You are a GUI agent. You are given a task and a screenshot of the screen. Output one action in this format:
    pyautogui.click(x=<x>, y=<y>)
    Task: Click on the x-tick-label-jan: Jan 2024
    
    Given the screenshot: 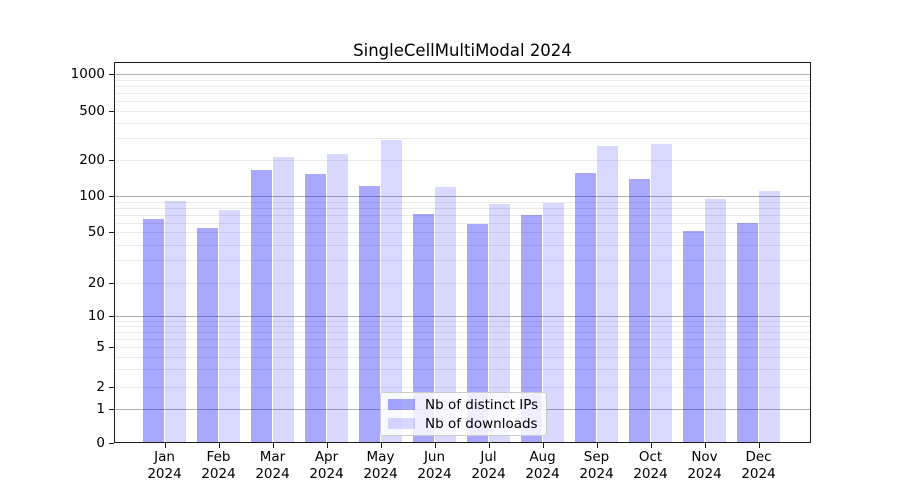 What is the action you would take?
    pyautogui.click(x=165, y=465)
    